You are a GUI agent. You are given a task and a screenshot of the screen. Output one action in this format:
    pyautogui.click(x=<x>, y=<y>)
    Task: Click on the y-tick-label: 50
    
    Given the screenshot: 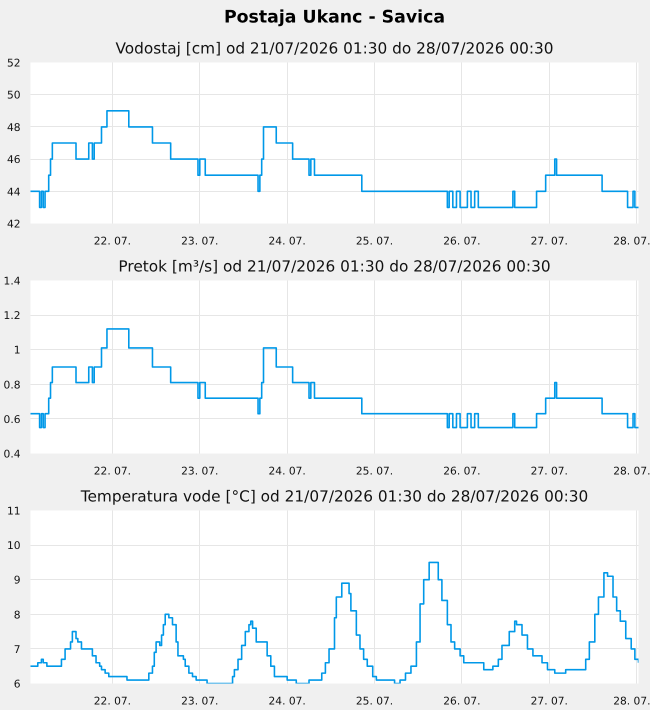 What is the action you would take?
    pyautogui.click(x=13, y=95)
    